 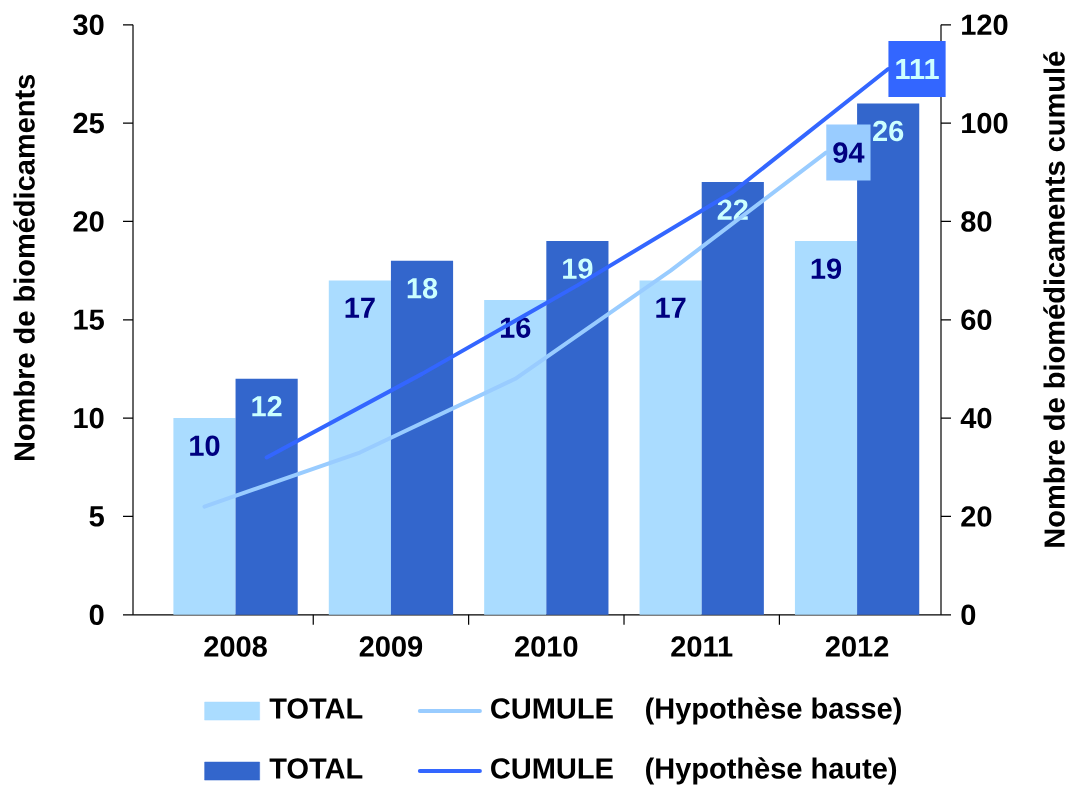 What do you see at coordinates (89, 319) in the screenshot?
I see `y-tick-label: 15` at bounding box center [89, 319].